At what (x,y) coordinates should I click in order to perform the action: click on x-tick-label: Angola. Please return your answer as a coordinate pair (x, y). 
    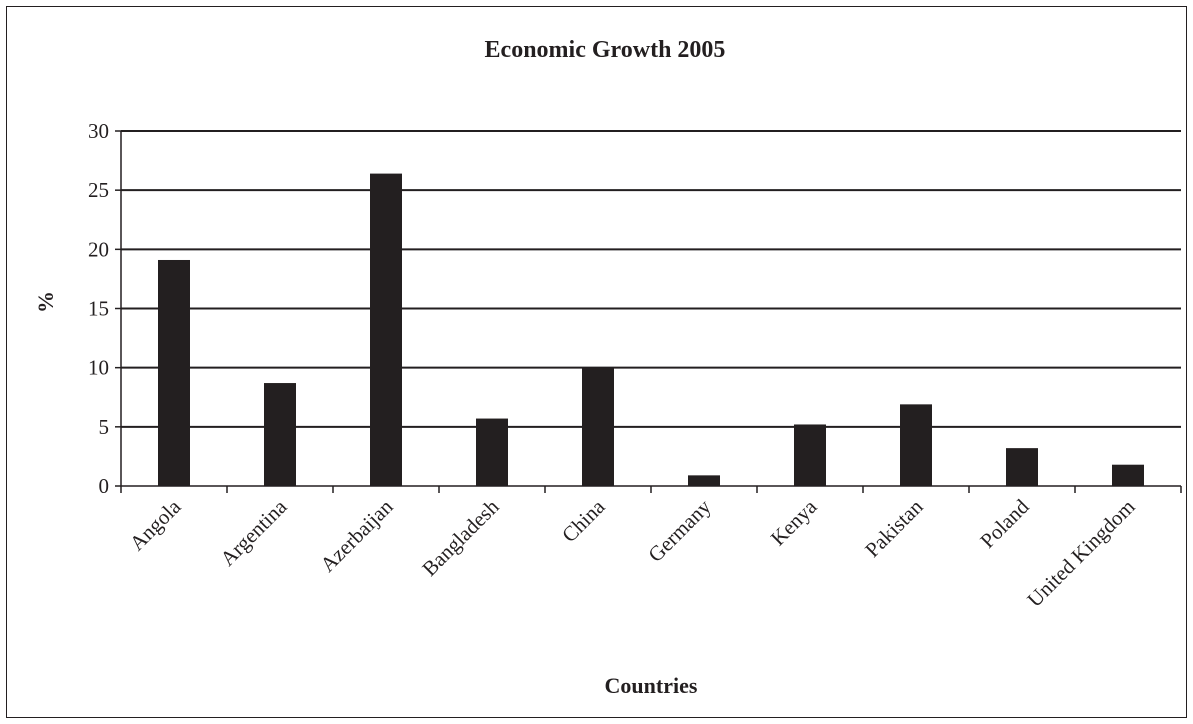
    Looking at the image, I should click on (155, 524).